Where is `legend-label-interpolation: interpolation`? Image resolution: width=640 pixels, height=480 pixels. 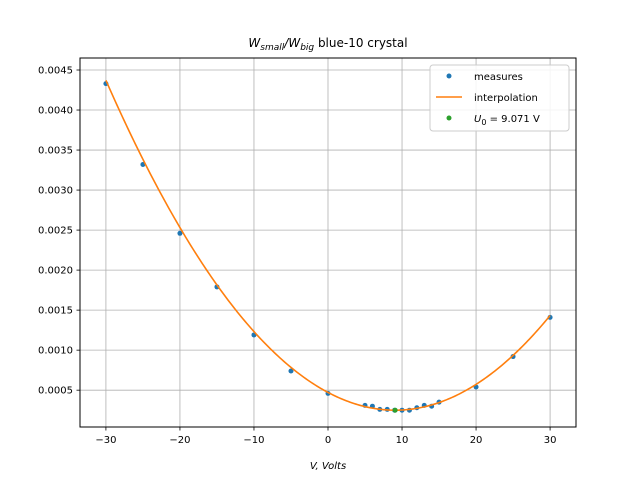
legend-label-interpolation: interpolation is located at coordinates (506, 98).